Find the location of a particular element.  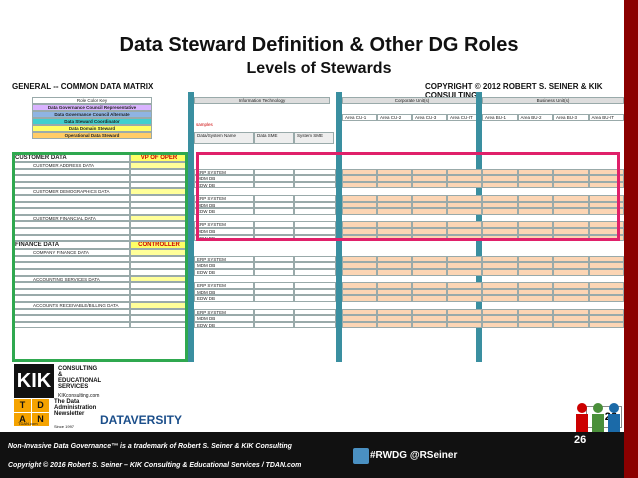

col-group-business: Business Unit(s) is located at coordinates (553, 100).